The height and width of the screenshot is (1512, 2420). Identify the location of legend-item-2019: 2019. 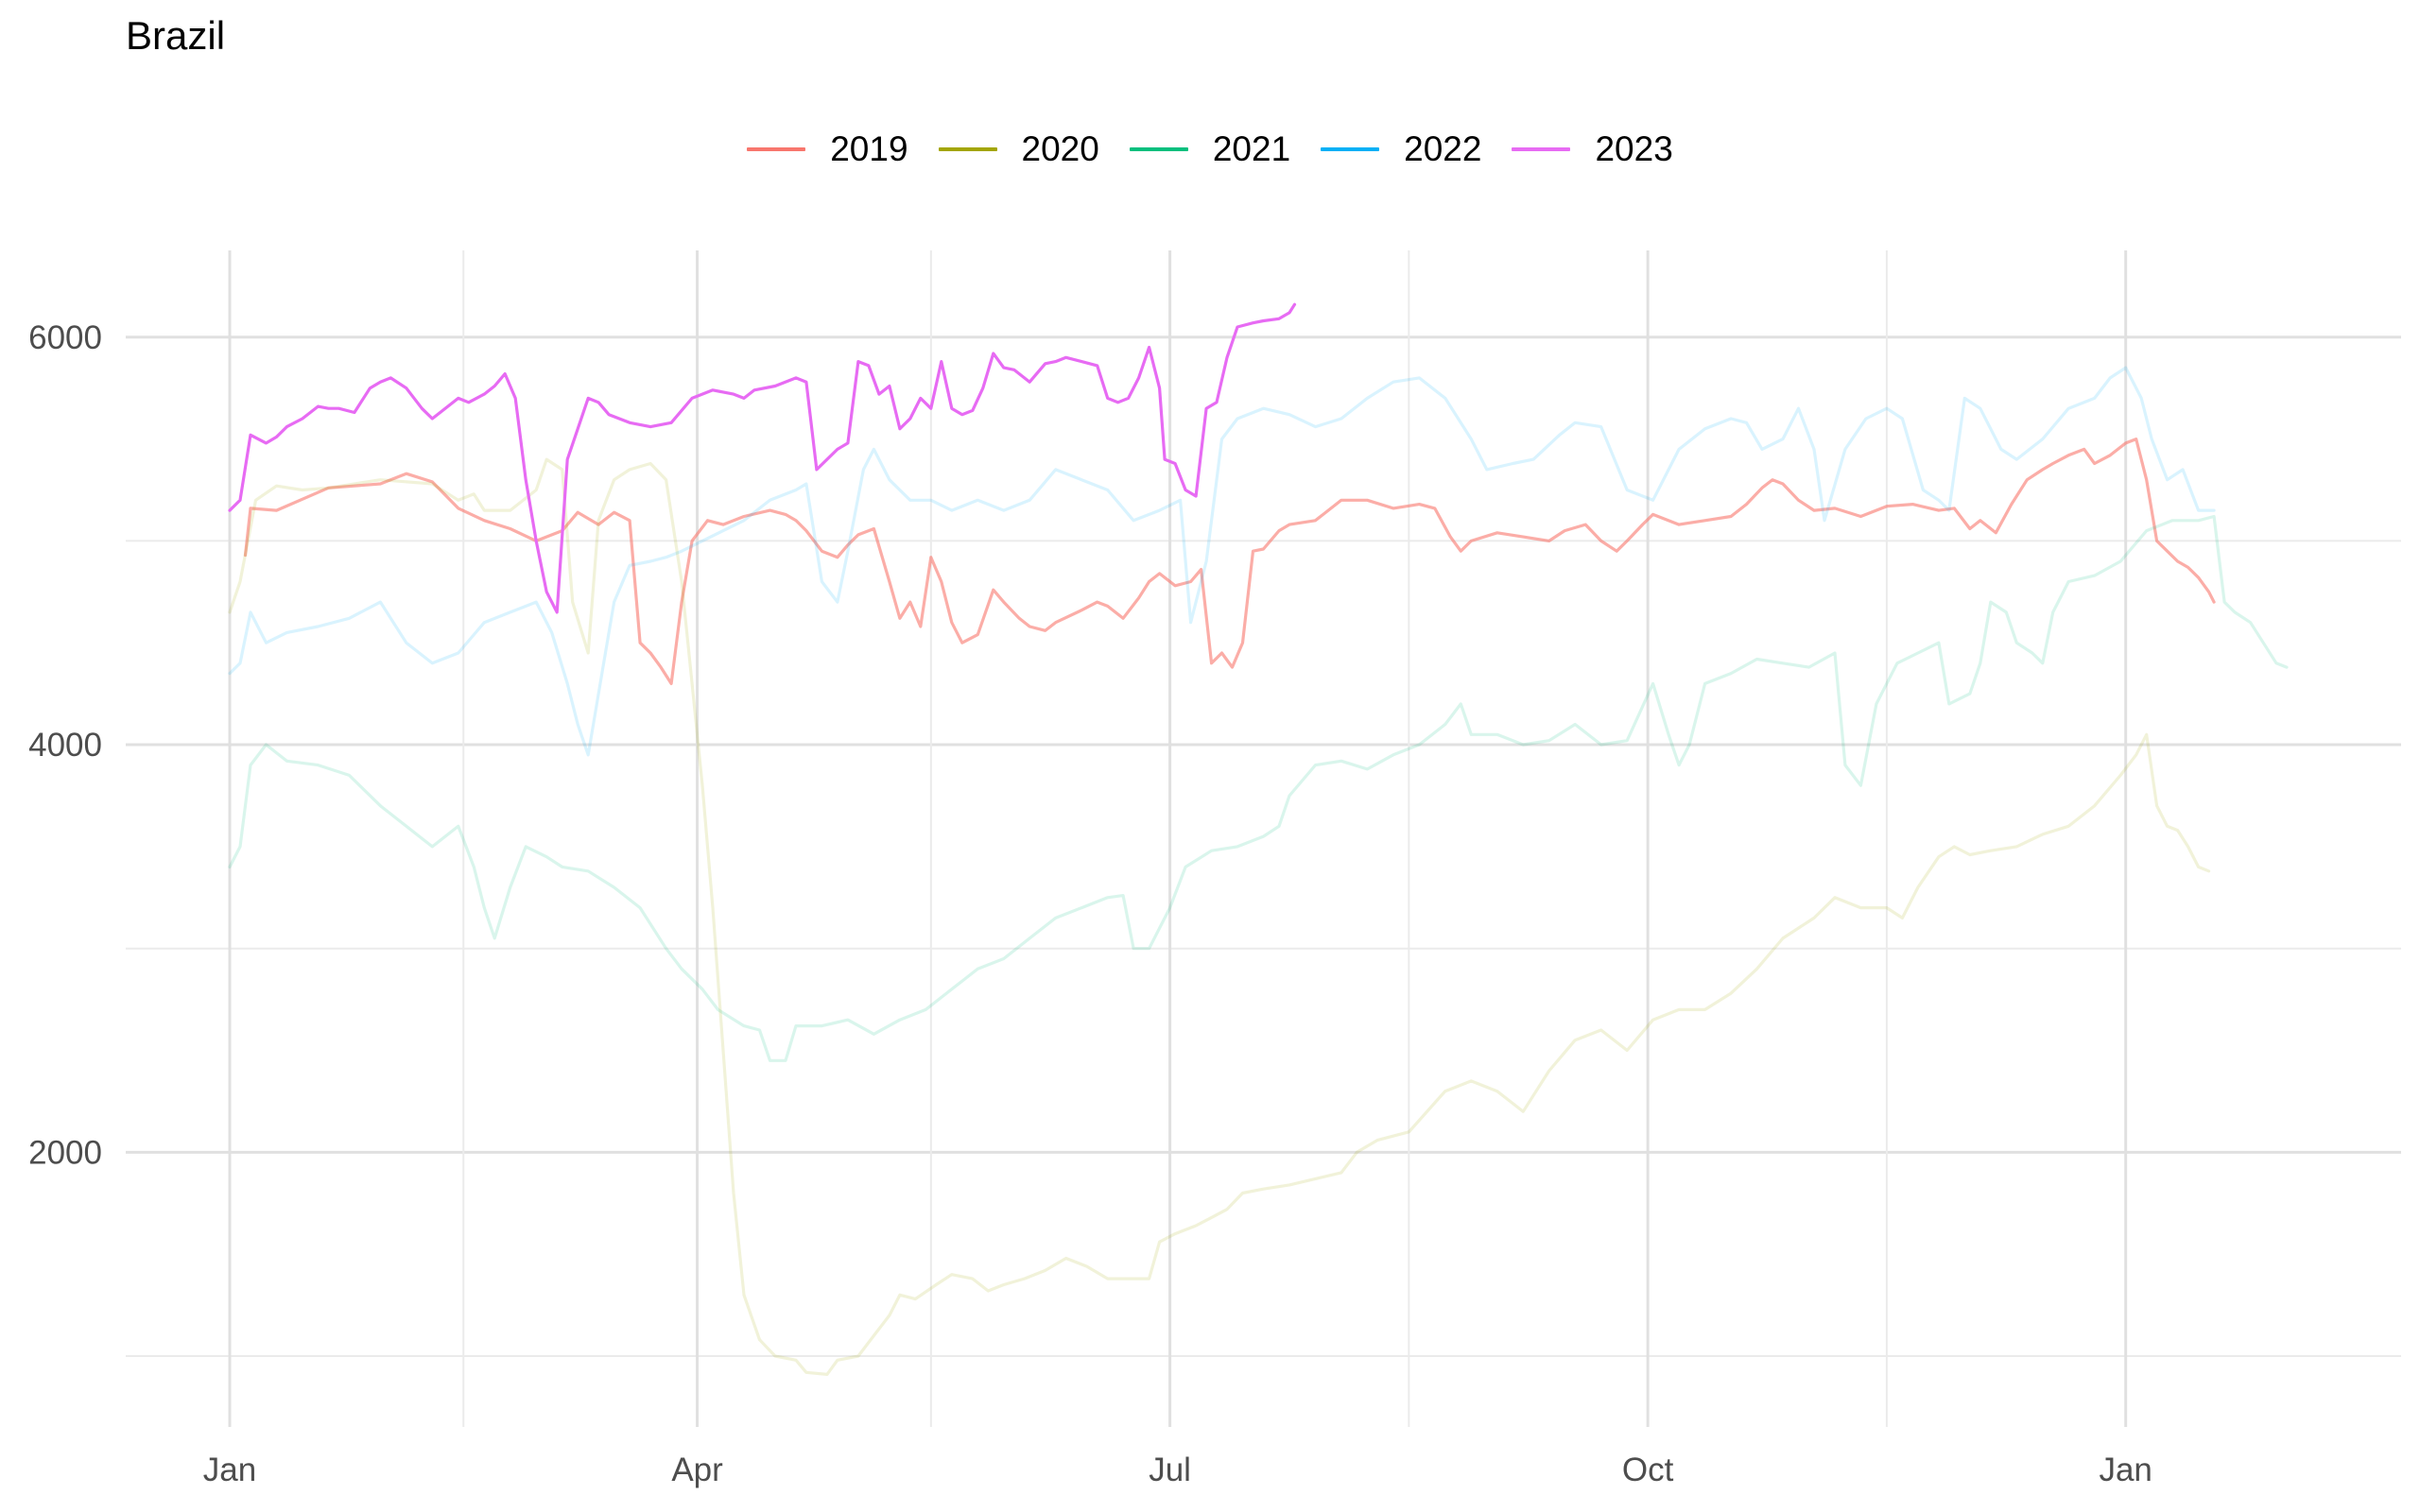
(827, 149).